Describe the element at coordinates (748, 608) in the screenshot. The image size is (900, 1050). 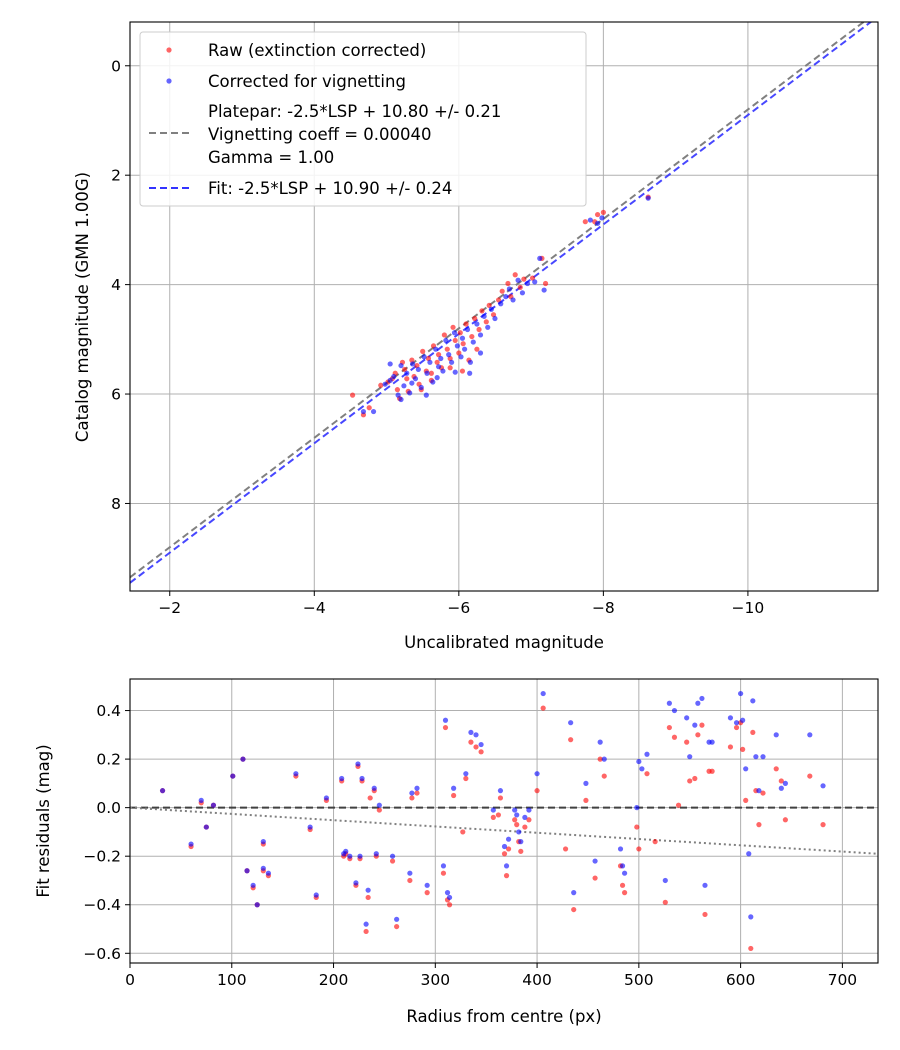
I see `x-tick-label: −10` at that location.